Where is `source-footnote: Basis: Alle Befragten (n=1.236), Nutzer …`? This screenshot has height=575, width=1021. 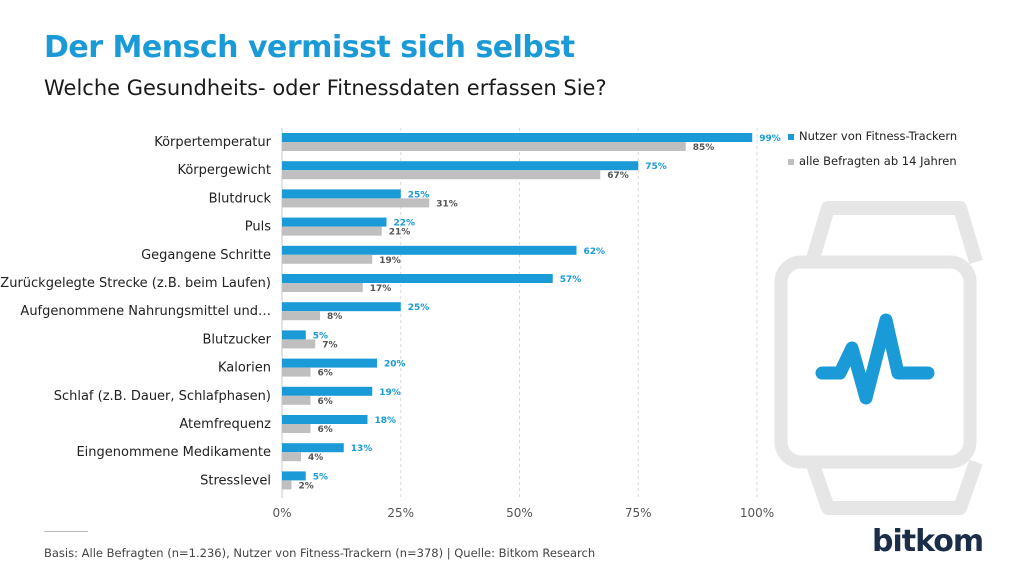
source-footnote: Basis: Alle Befragten (n=1.236), Nutzer … is located at coordinates (320, 553).